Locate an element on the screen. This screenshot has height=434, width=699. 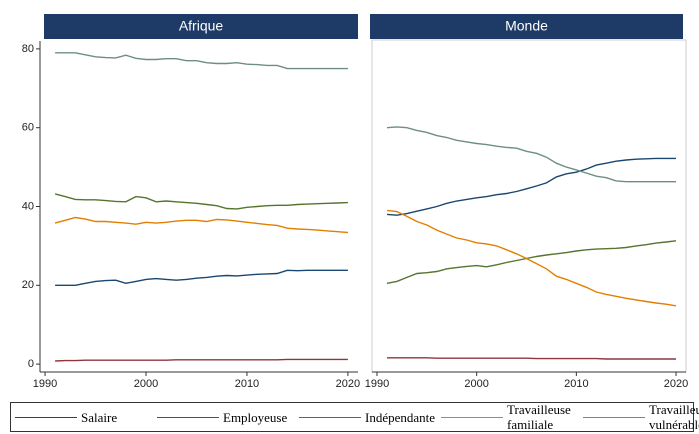
legend-item: Travailleuse vulnérable is located at coordinates (639, 417).